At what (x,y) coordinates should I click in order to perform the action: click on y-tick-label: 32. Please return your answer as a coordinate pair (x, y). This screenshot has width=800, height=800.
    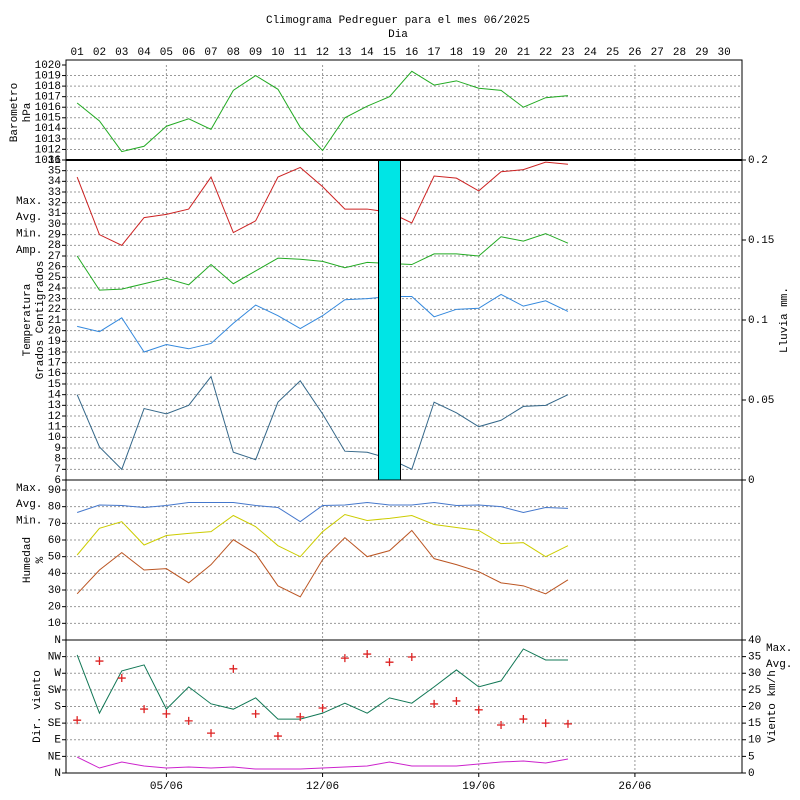
    Looking at the image, I should click on (54, 204).